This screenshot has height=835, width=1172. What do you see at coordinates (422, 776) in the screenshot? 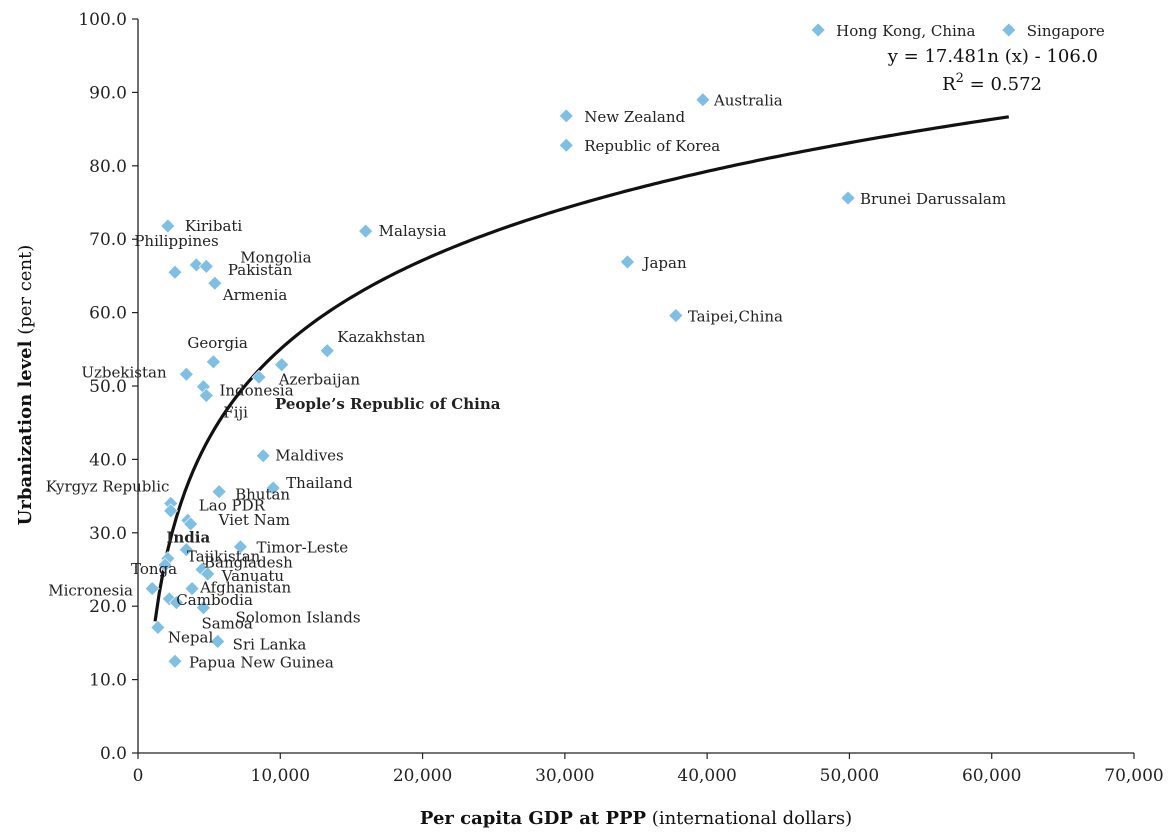
I see `x-tick-label: 20,000` at bounding box center [422, 776].